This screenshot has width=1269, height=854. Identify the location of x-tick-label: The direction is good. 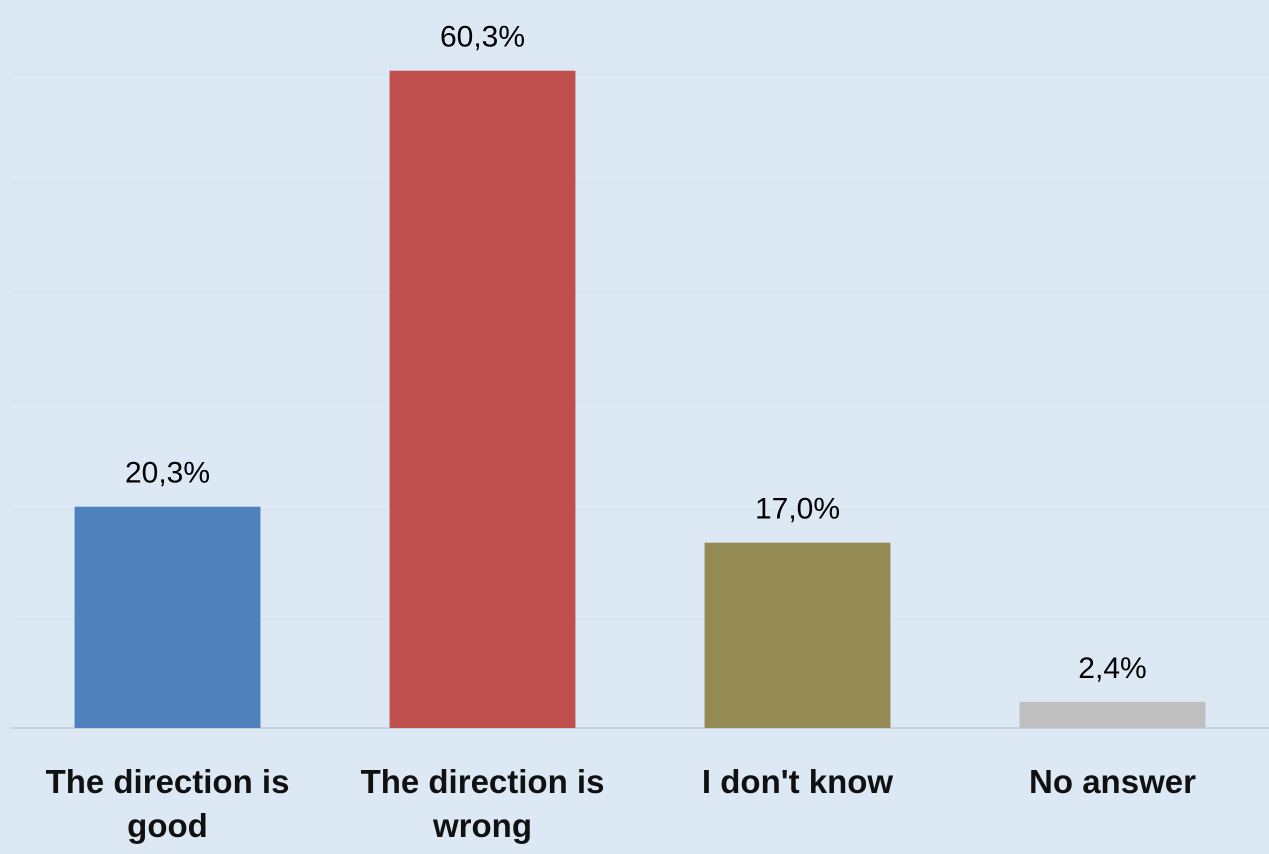
(167, 803).